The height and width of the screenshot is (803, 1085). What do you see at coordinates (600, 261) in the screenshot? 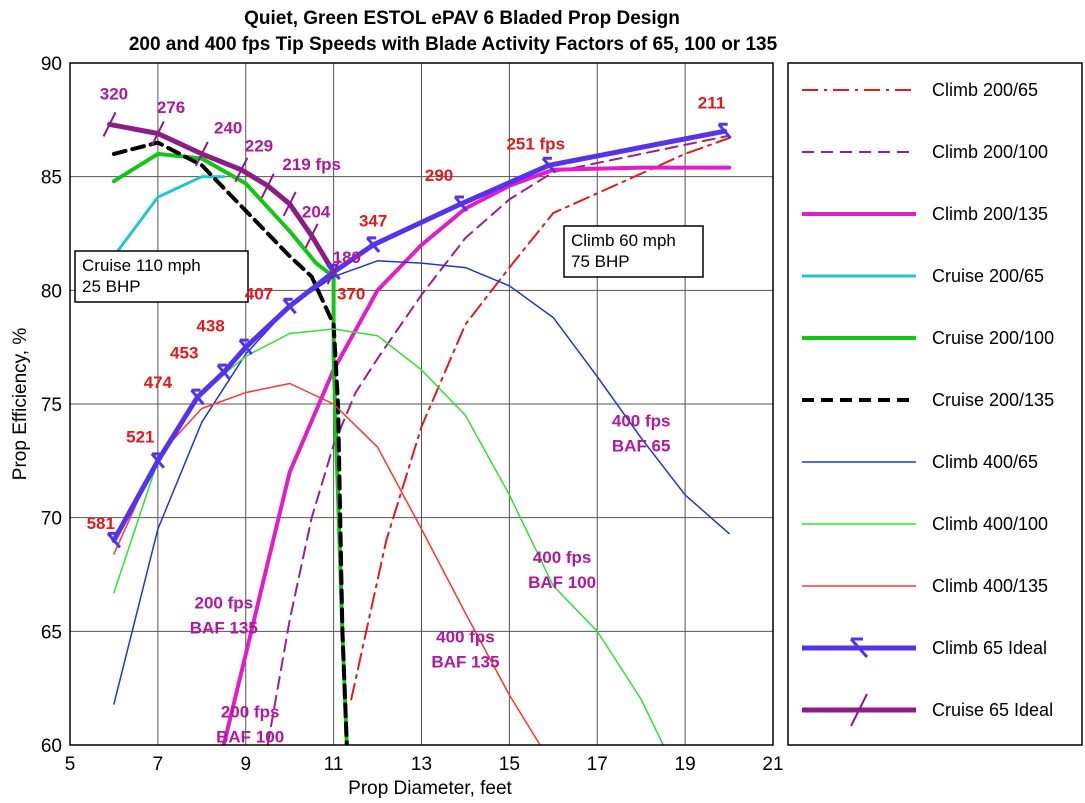
I see `annotation-box-text: 75 BHP` at bounding box center [600, 261].